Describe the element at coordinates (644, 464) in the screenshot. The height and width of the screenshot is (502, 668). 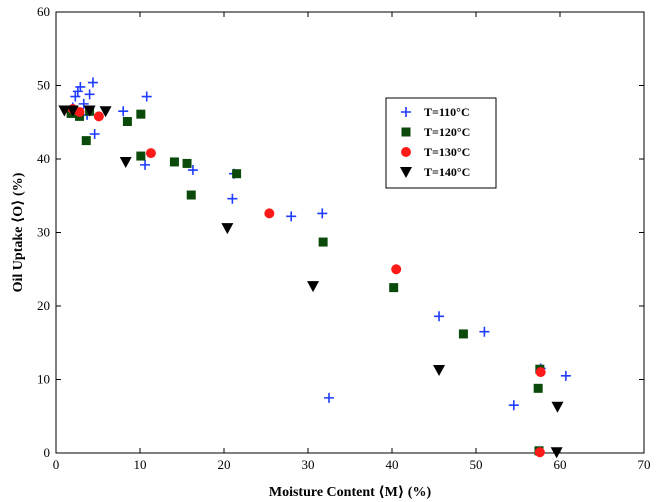
I see `x-tick-label: 70` at that location.